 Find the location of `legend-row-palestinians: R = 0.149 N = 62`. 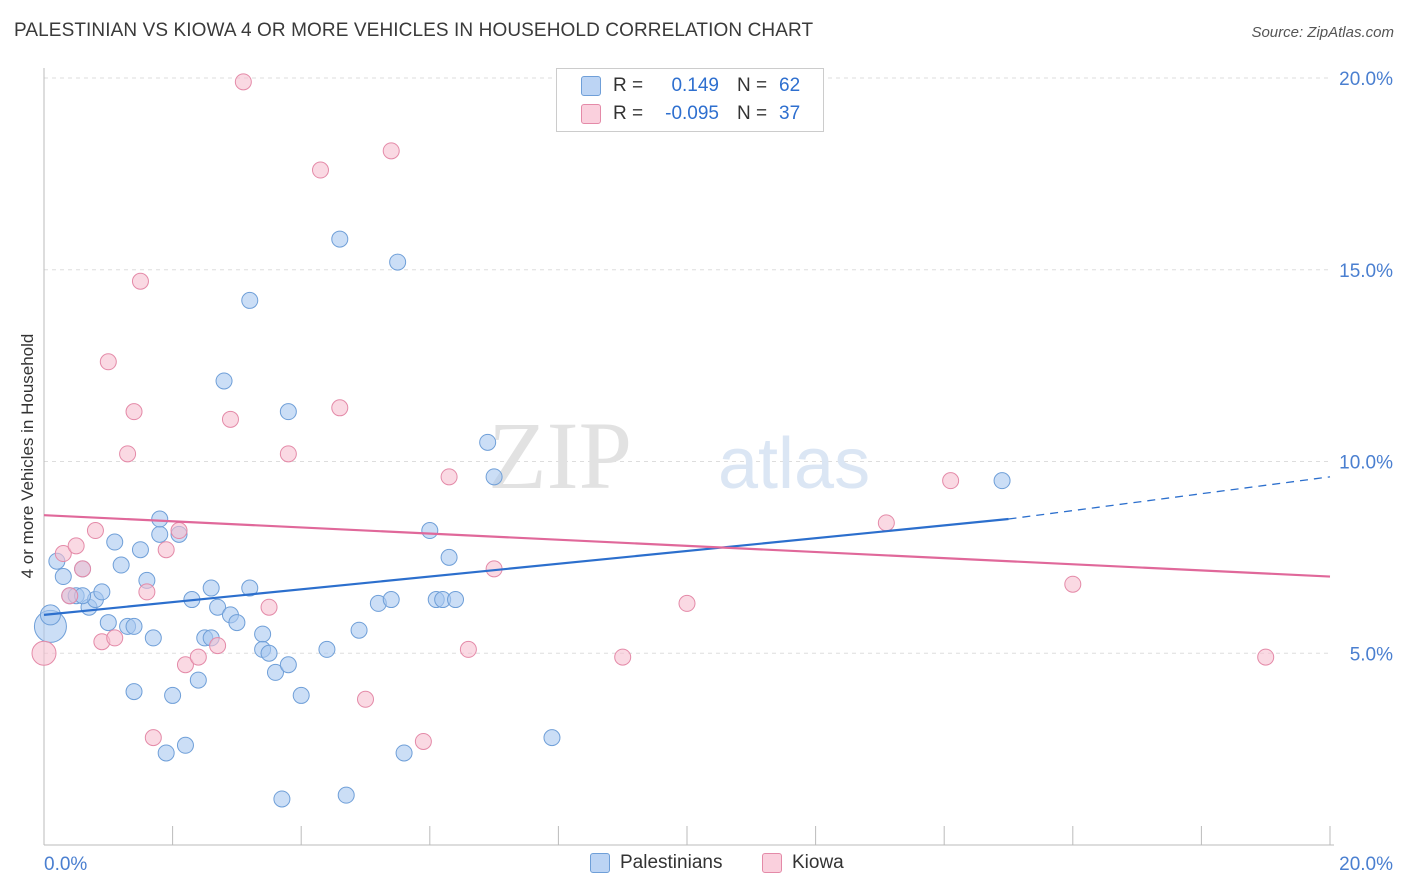

legend-row-palestinians: R = 0.149 N = 62 is located at coordinates (690, 86).